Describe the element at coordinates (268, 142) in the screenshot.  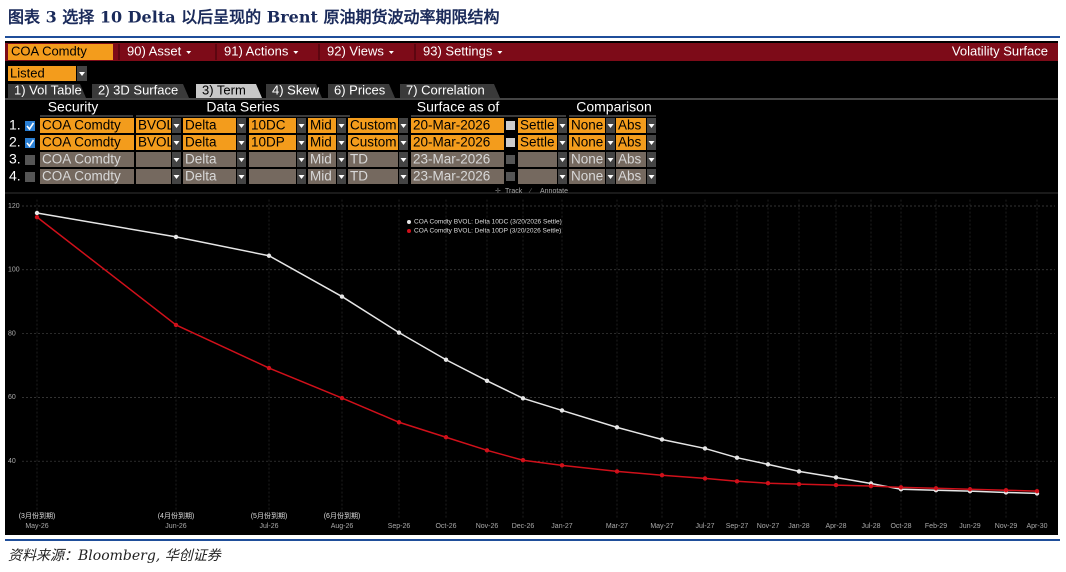
I see `field-value: 10DP` at that location.